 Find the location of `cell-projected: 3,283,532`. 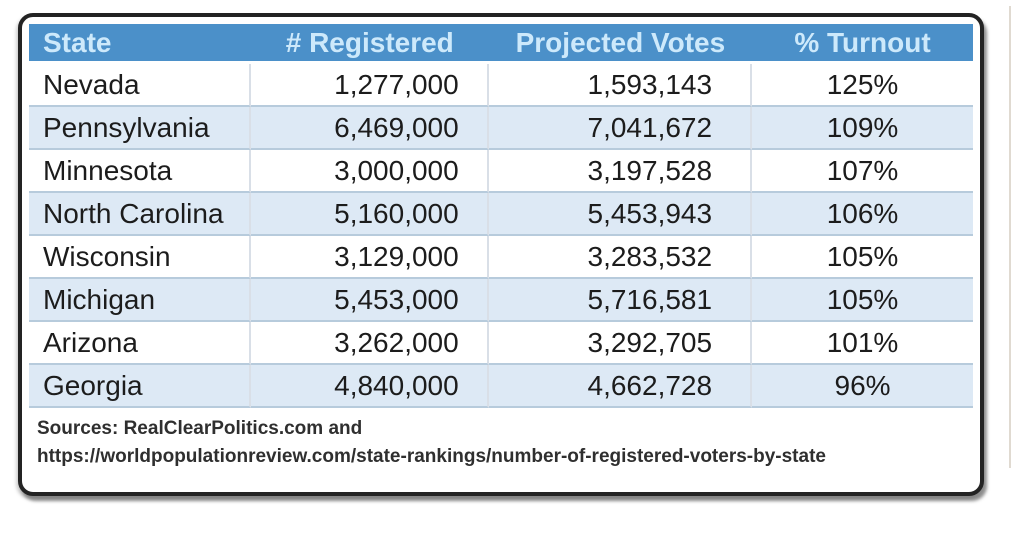

cell-projected: 3,283,532 is located at coordinates (620, 257).